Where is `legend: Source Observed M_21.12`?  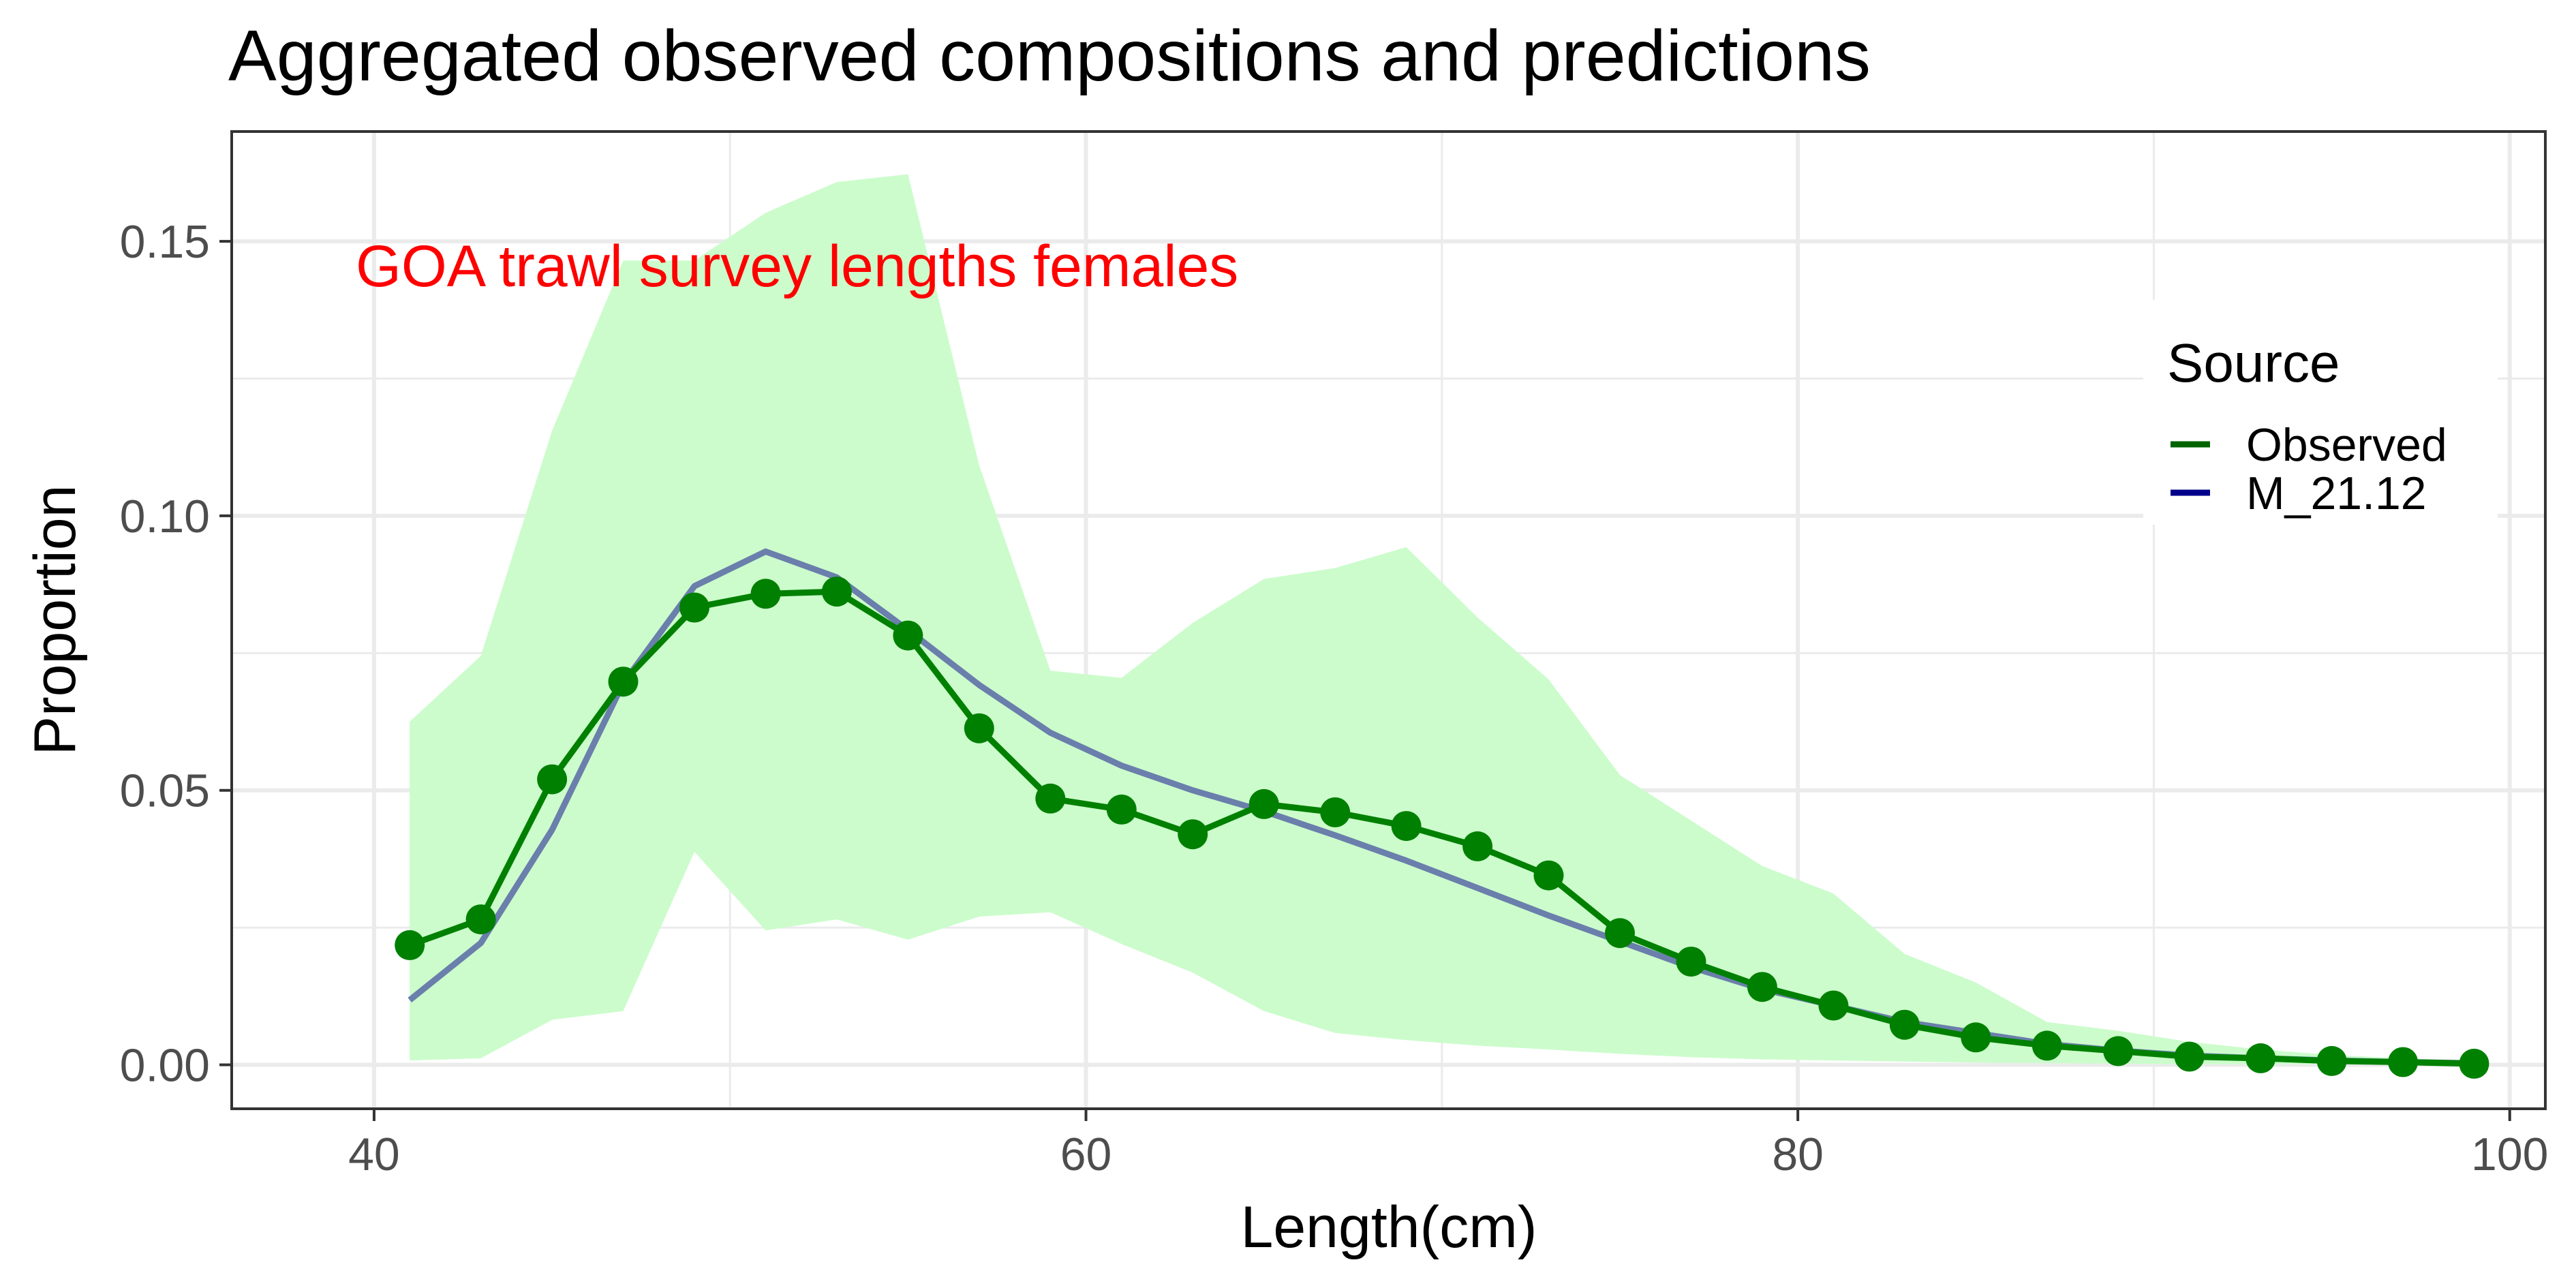 legend: Source Observed M_21.12 is located at coordinates (2320, 412).